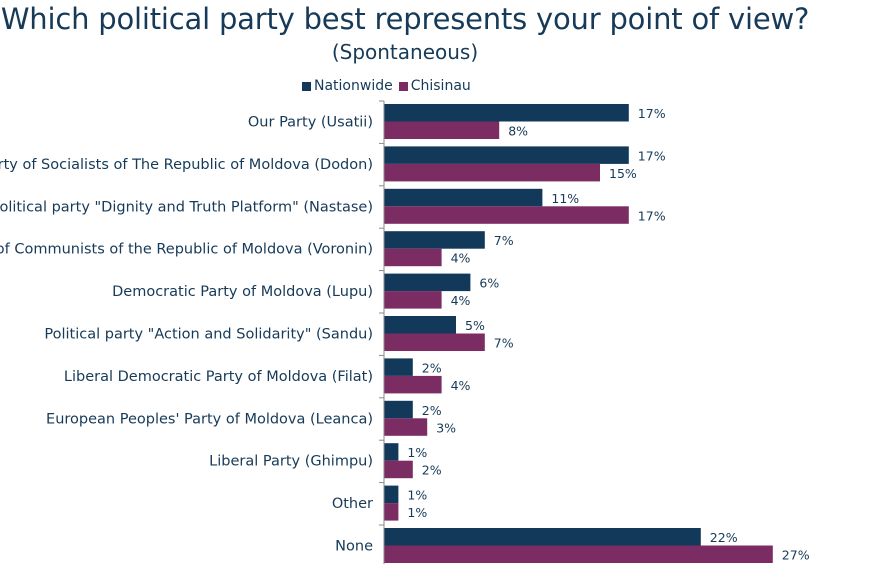  I want to click on legend-item-nationwide: Nationwide, so click(347, 86).